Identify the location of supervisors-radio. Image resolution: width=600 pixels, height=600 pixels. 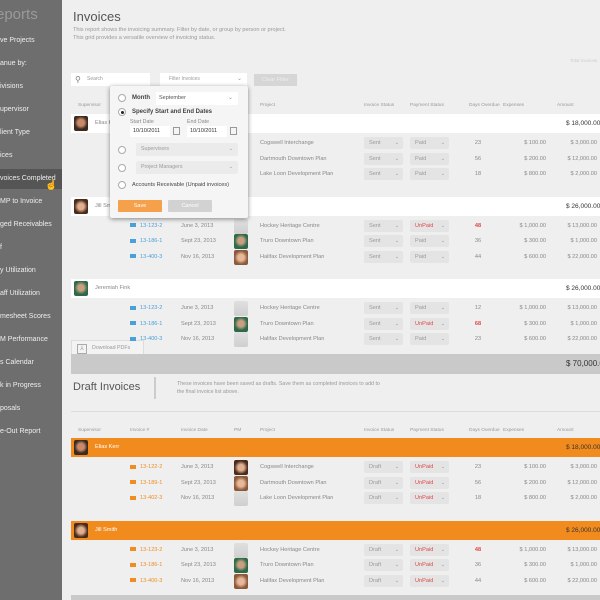
(122, 150).